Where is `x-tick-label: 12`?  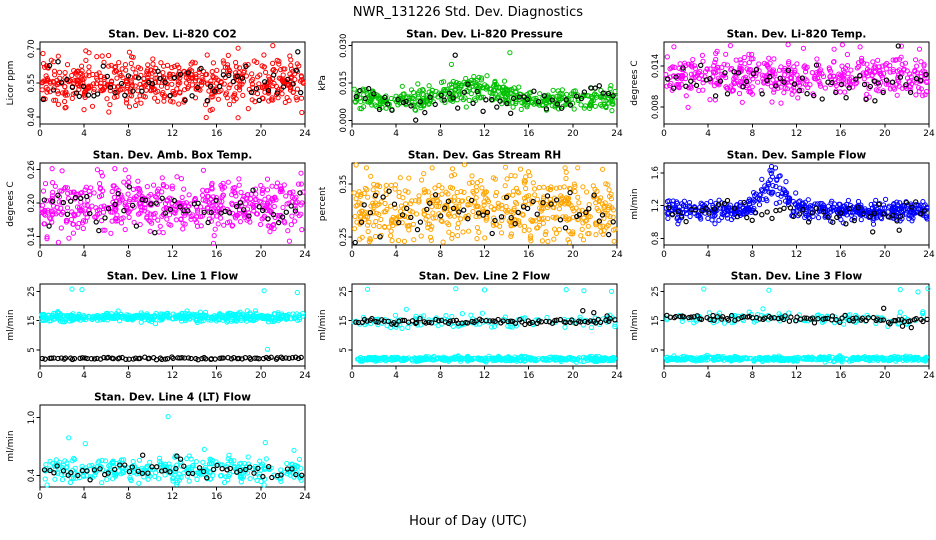
x-tick-label: 12 is located at coordinates (172, 134).